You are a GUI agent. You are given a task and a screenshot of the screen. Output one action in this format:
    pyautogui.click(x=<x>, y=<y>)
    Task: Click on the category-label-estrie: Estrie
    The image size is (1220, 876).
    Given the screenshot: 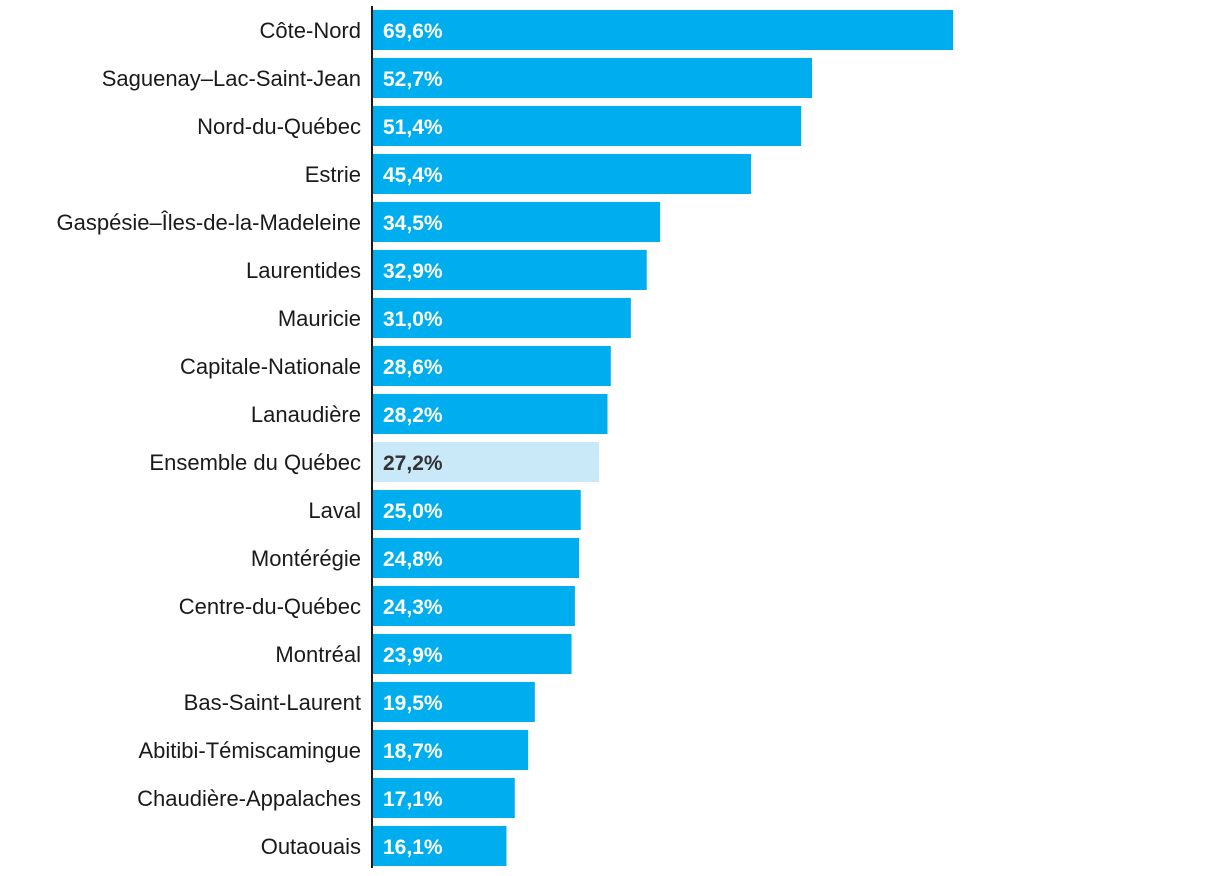 What is the action you would take?
    pyautogui.click(x=333, y=174)
    